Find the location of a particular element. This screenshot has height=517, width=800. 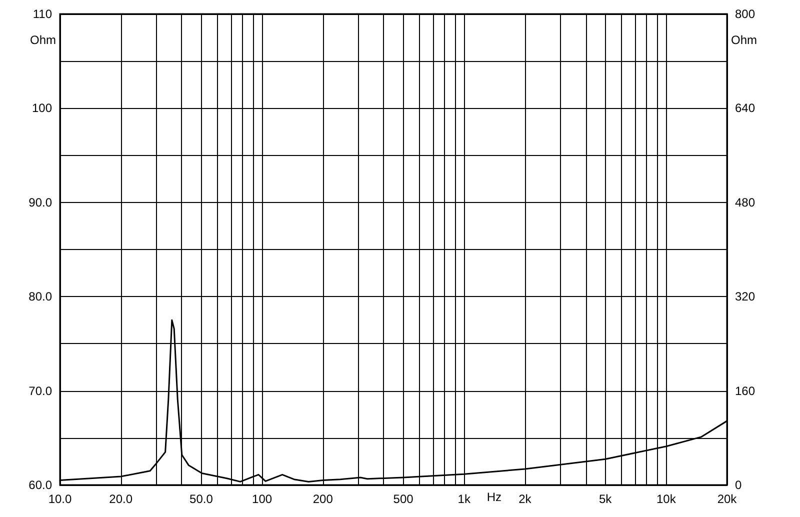

x-tick-label: 500 is located at coordinates (403, 499).